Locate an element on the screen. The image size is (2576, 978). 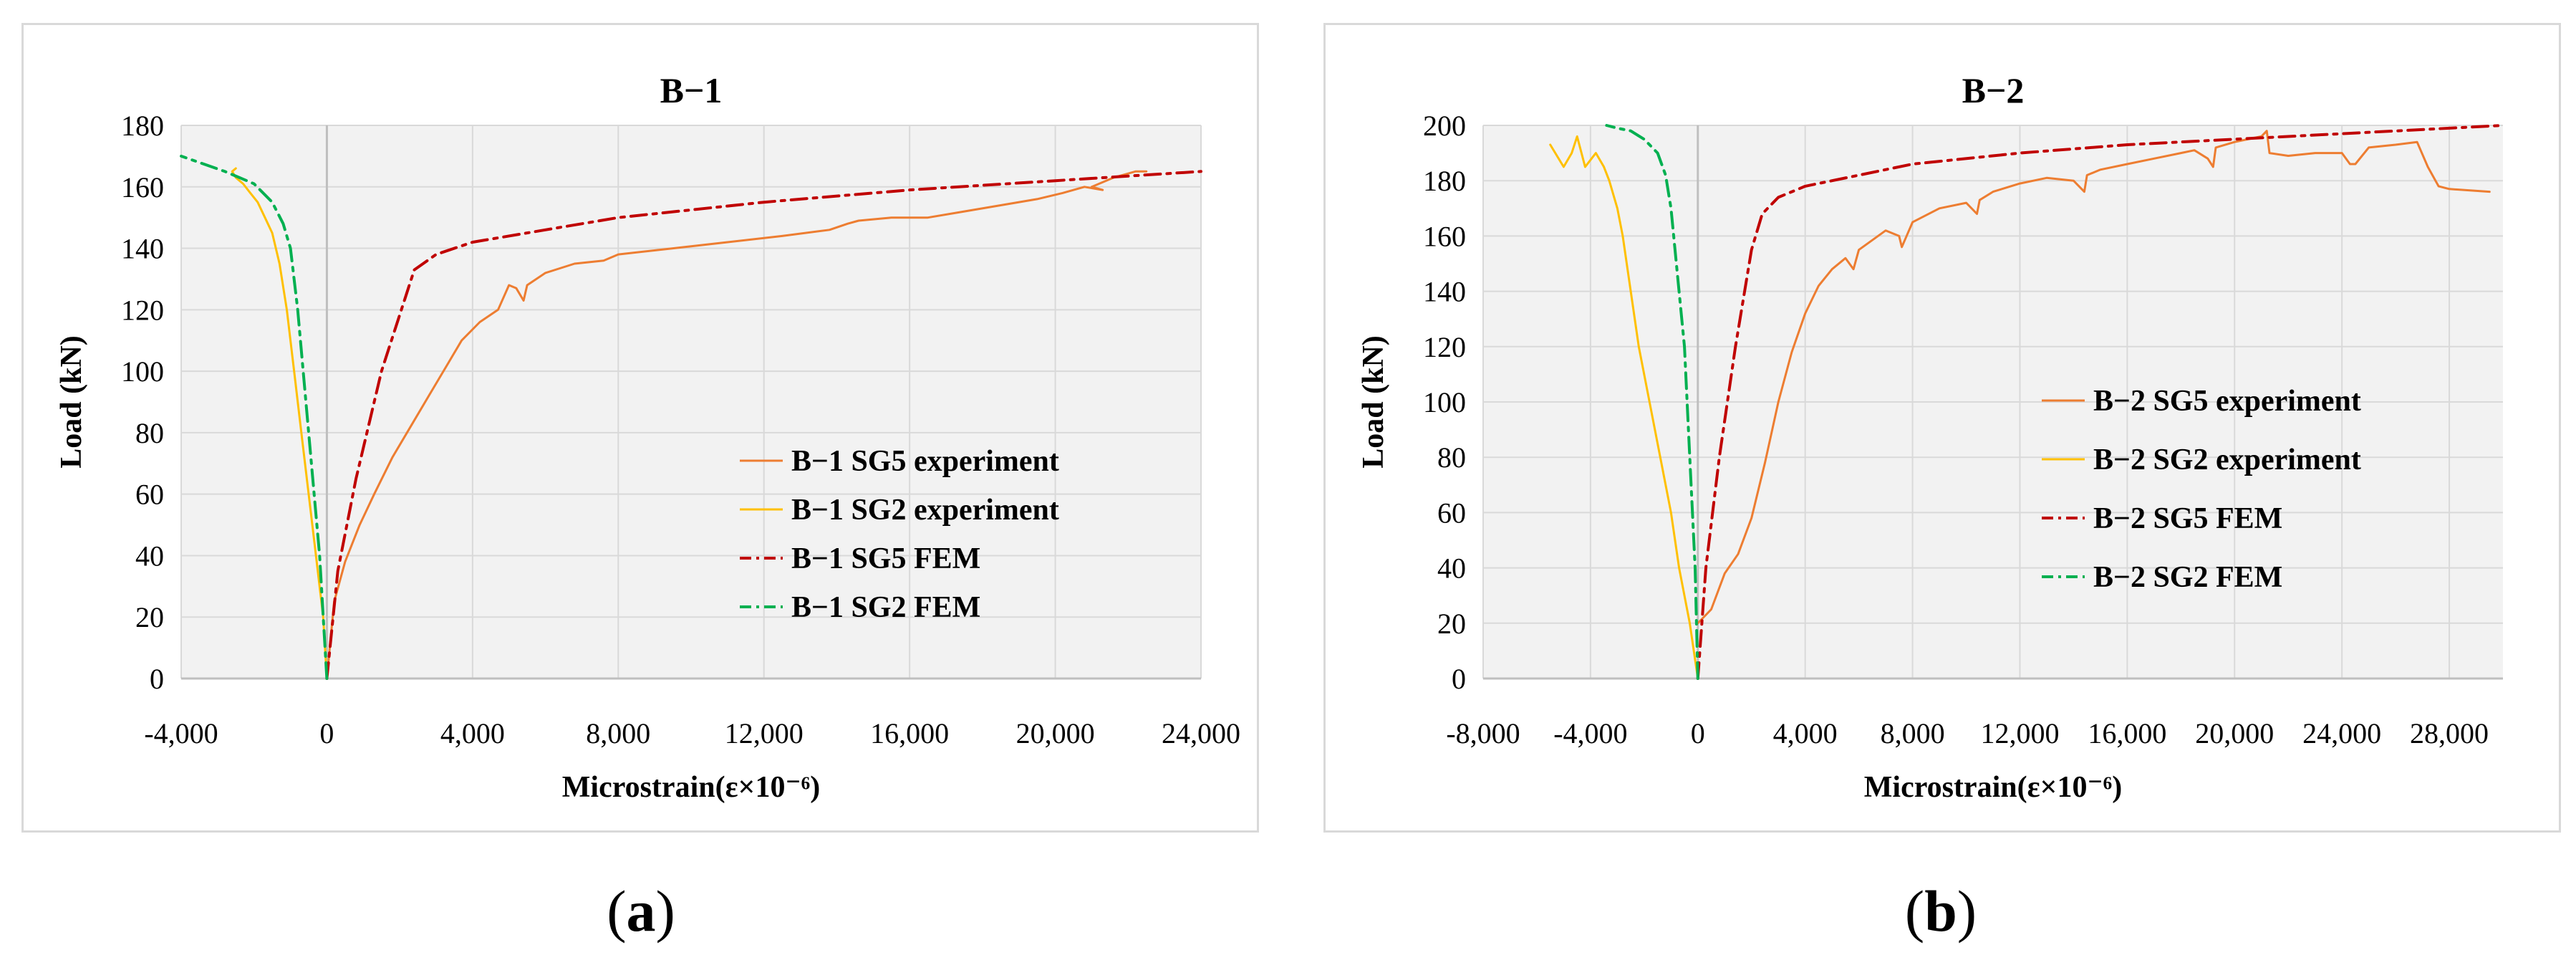
b2-y-tick-label: 160 is located at coordinates (1444, 236).